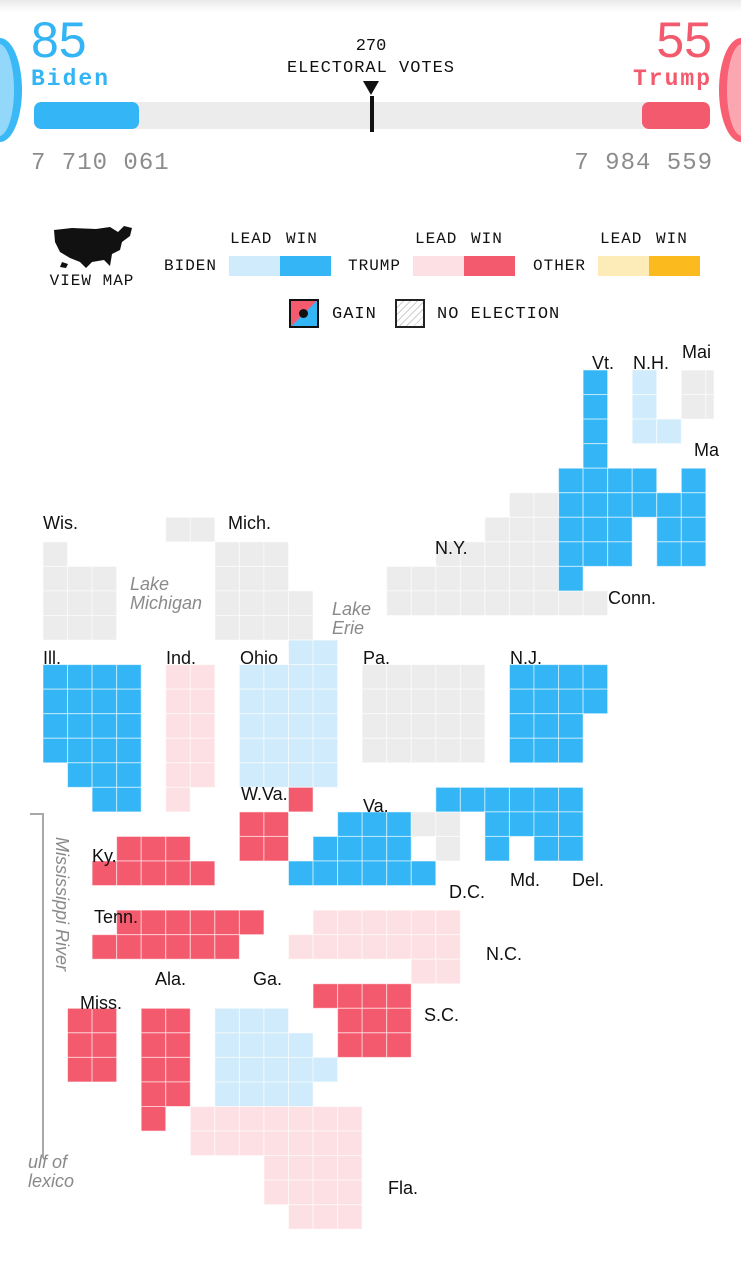 Image resolution: width=741 pixels, height=1280 pixels. What do you see at coordinates (276, 1057) in the screenshot?
I see `state-ga` at bounding box center [276, 1057].